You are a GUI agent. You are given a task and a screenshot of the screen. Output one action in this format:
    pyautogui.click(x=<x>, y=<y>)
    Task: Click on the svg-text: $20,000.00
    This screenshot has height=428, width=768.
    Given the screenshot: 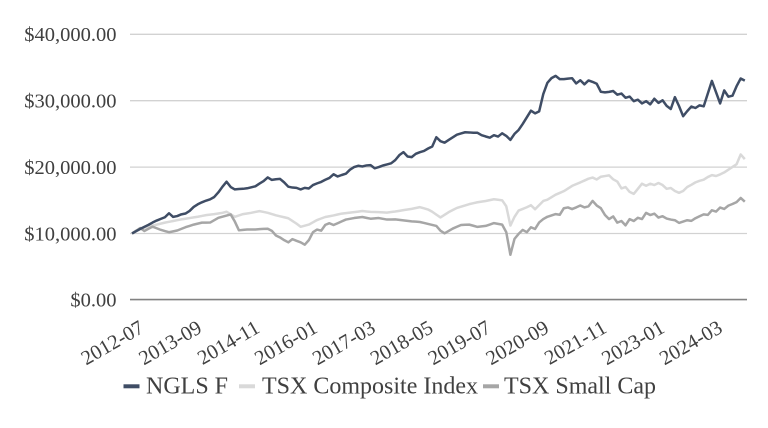 What is the action you would take?
    pyautogui.click(x=70, y=168)
    